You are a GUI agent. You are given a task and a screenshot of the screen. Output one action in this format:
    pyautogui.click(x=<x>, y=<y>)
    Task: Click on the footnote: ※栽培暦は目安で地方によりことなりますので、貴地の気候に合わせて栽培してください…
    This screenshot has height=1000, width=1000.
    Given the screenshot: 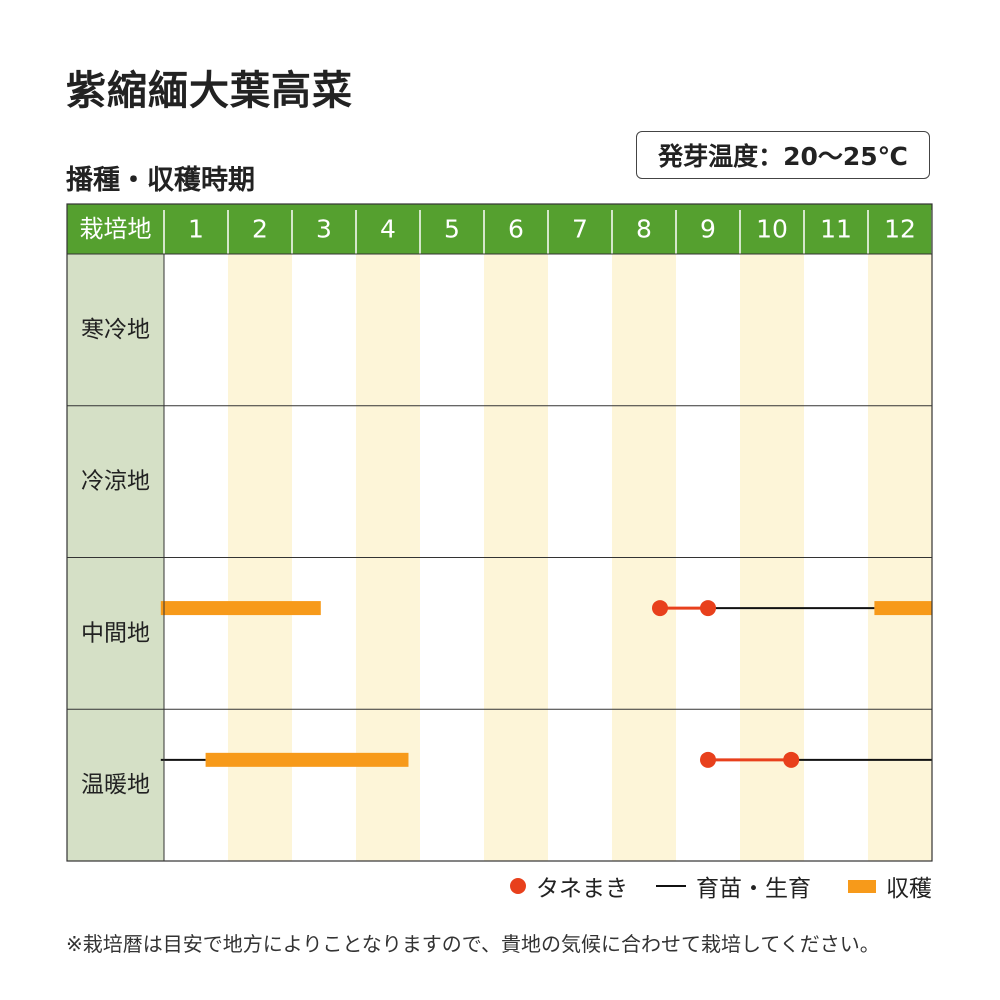 What is the action you would take?
    pyautogui.click(x=473, y=944)
    